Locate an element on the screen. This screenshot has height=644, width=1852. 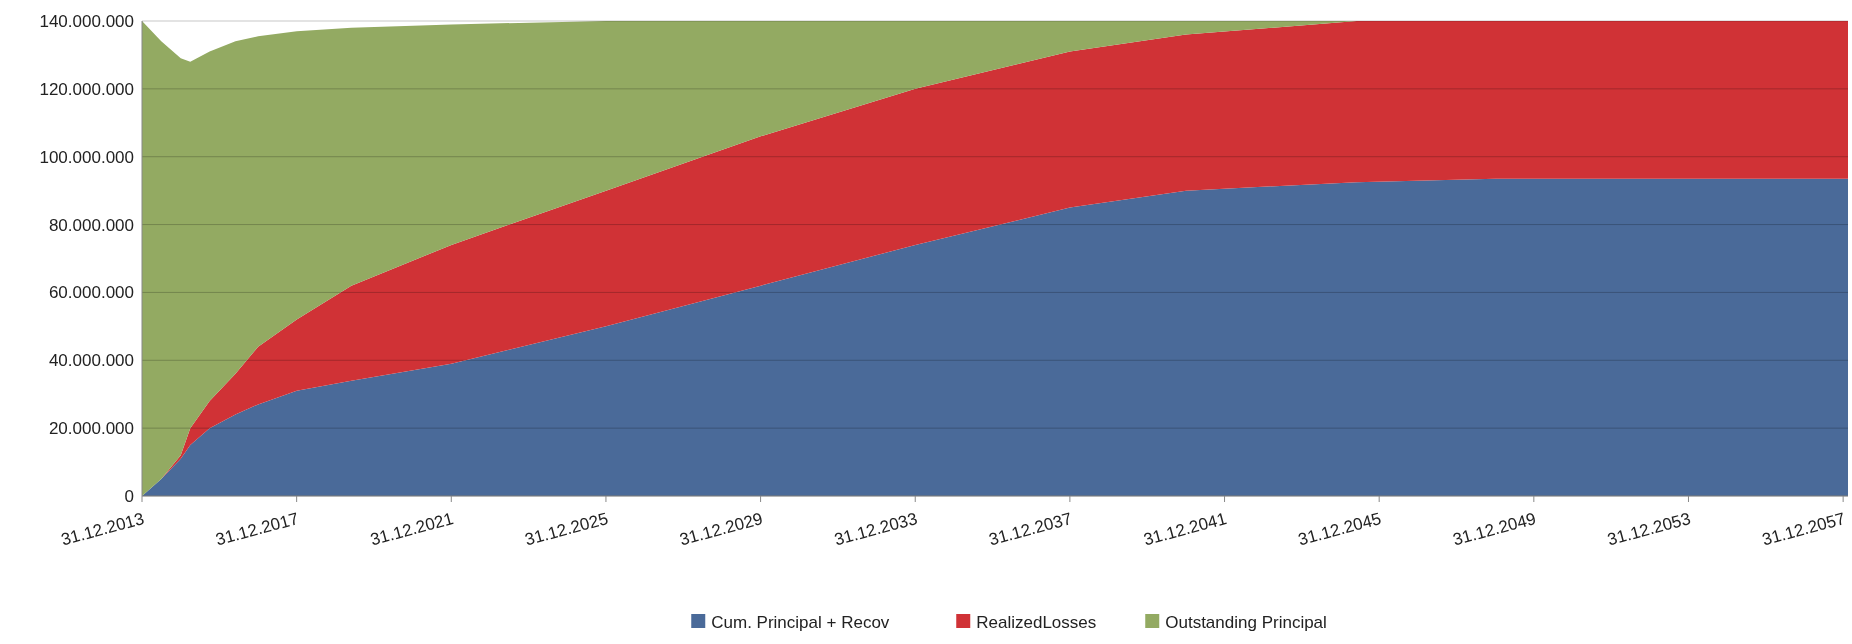
y-tick-label: 80.000.000 is located at coordinates (91, 225).